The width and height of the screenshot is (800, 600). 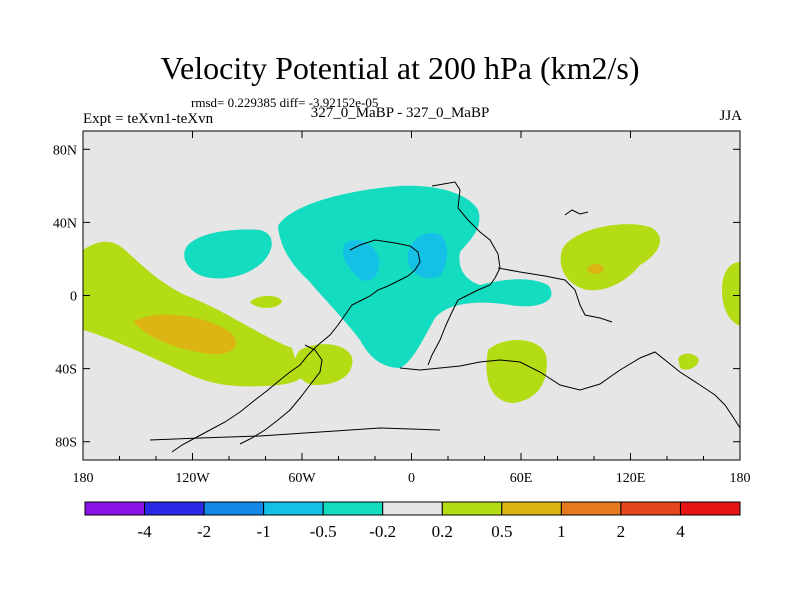 What do you see at coordinates (680, 531) in the screenshot?
I see `colorbar-label-9: 4` at bounding box center [680, 531].